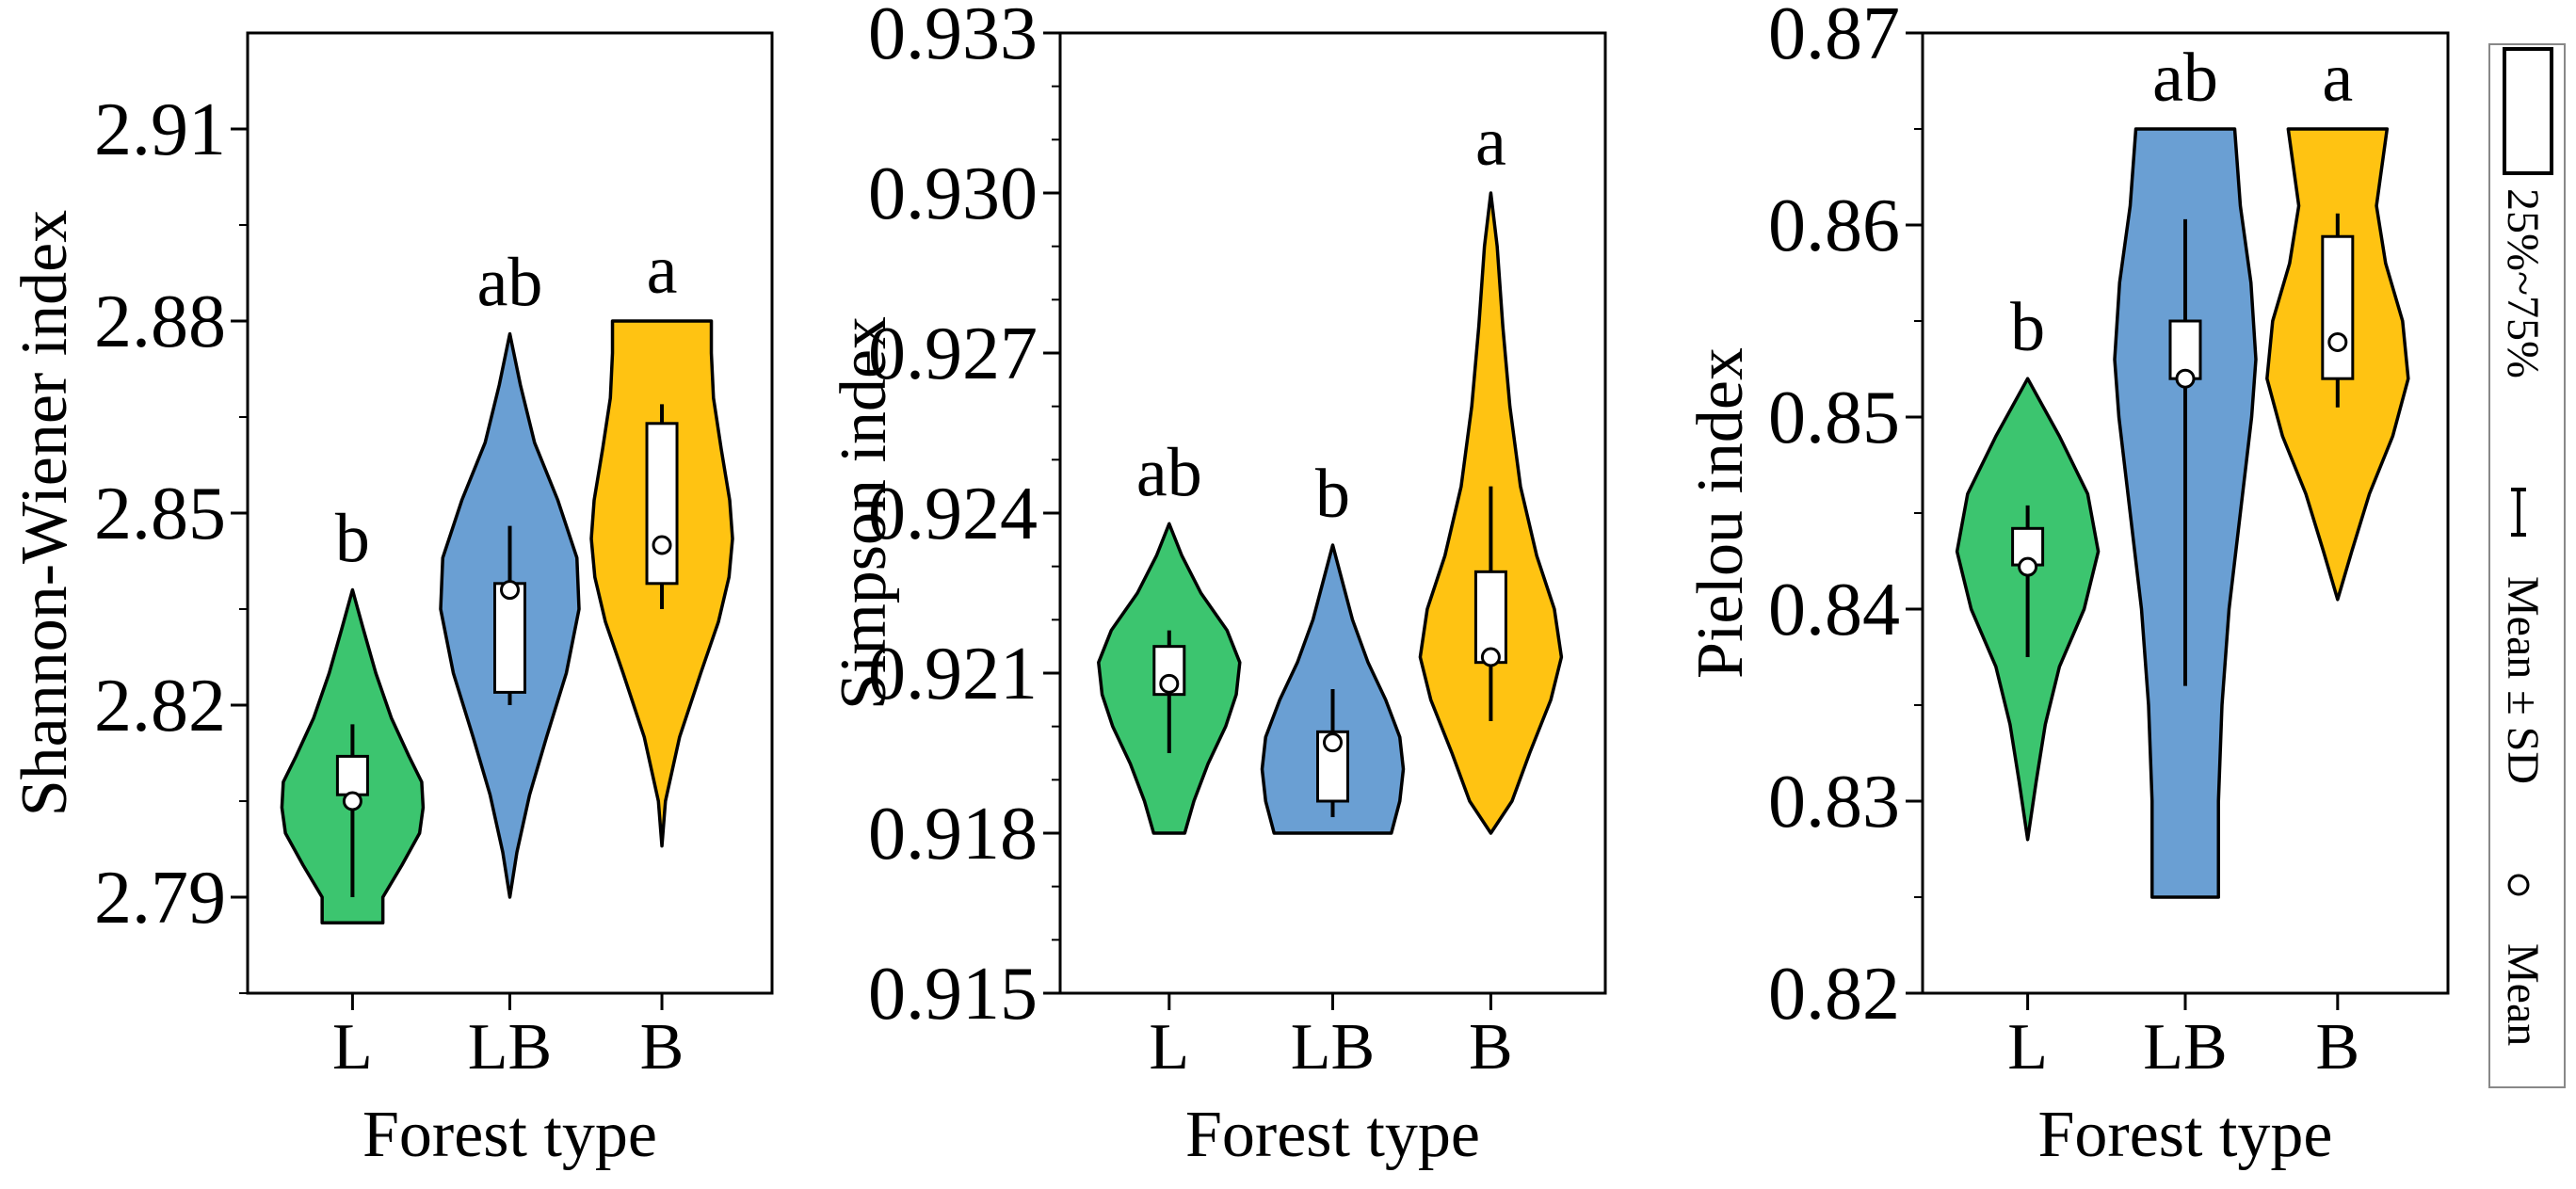 This screenshot has width=2576, height=1189. Describe the element at coordinates (1169, 472) in the screenshot. I see `significance-letter-L: ab` at that location.